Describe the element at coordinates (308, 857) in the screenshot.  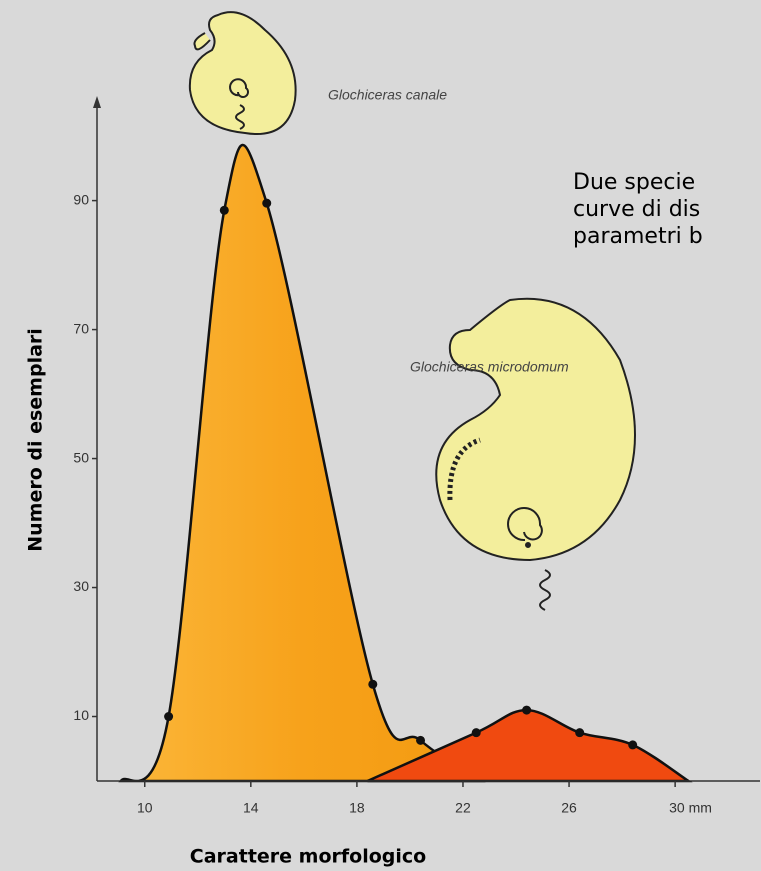
I see `x-axis-label: Carattere morfologico` at that location.